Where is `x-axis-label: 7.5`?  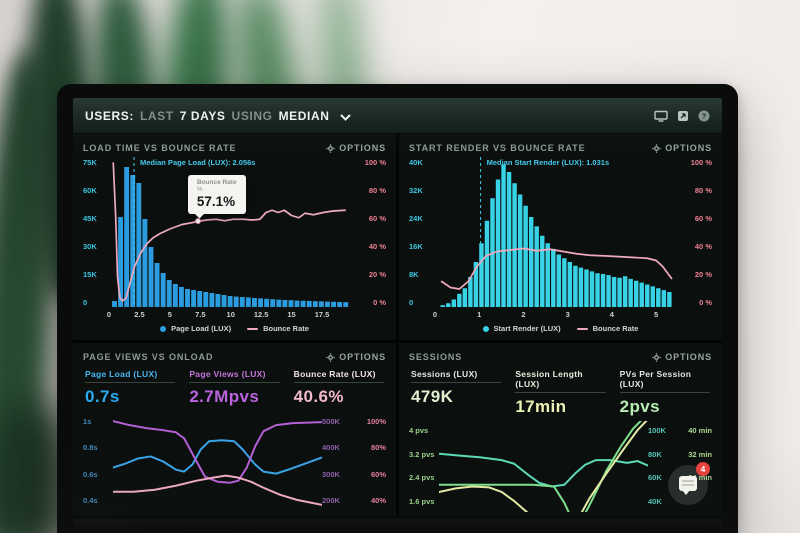 x-axis-label: 7.5 is located at coordinates (200, 314).